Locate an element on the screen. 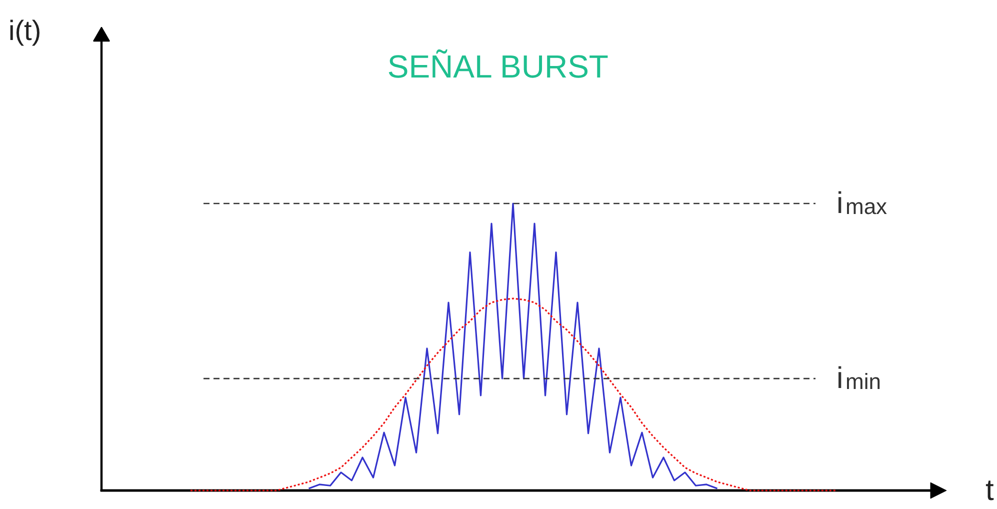 The height and width of the screenshot is (509, 997). ref-line-label: imin is located at coordinates (858, 379).